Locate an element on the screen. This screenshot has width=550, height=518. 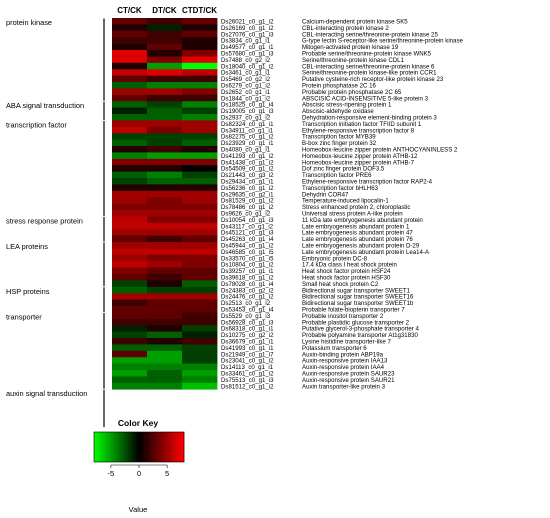
row-label: Ds29635_c0_g2_i1 Dehydrin COR47 is located at coordinates (285, 194).